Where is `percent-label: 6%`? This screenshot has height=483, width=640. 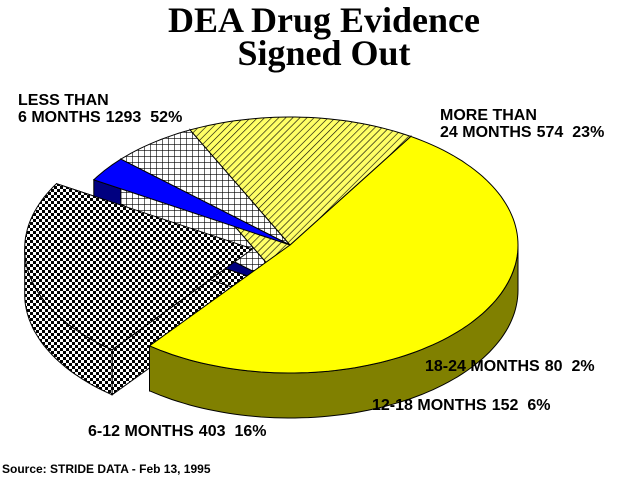
percent-label: 6% is located at coordinates (539, 405).